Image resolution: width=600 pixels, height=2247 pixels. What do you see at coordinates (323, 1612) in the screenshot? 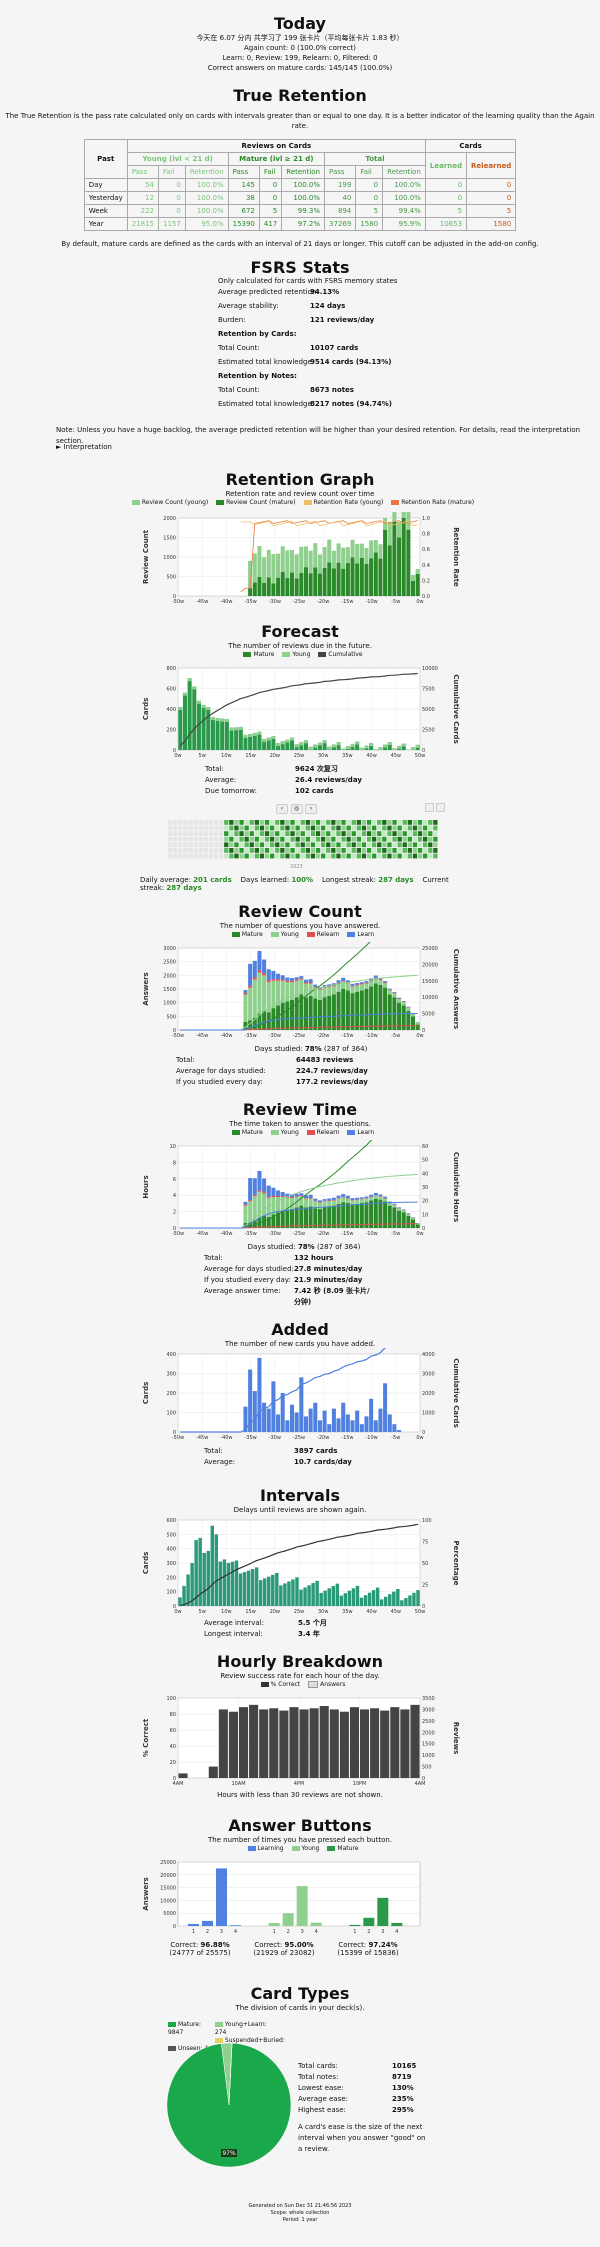
I see `x-tick-label: 30w` at bounding box center [323, 1612].